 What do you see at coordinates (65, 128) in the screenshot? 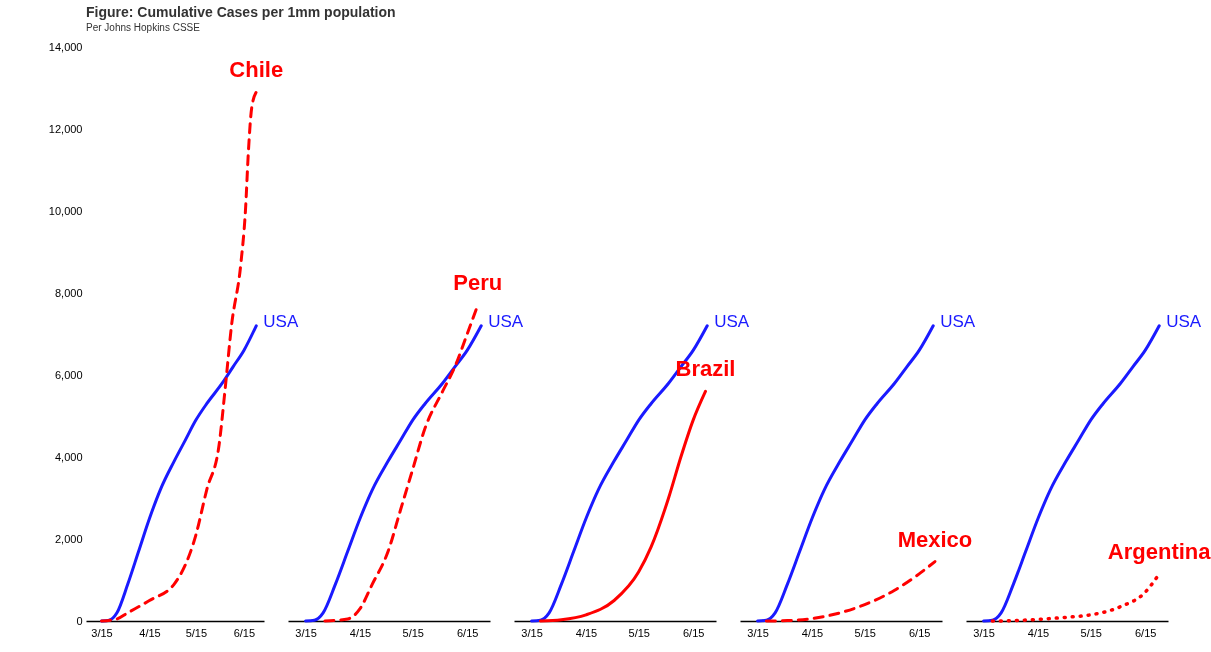
I see `y-tick-label: 12,000` at bounding box center [65, 128].